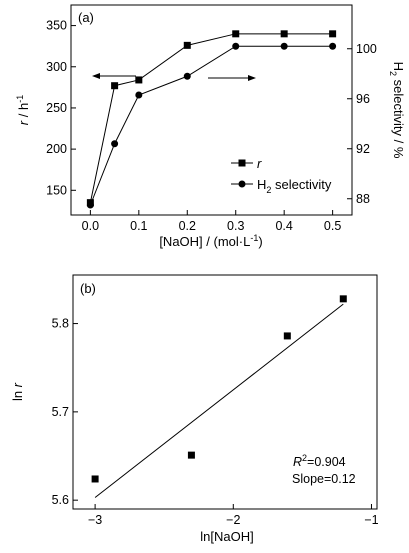 The width and height of the screenshot is (409, 553). What do you see at coordinates (366, 49) in the screenshot?
I see `chart-a-ytick-right-label: 100` at bounding box center [366, 49].